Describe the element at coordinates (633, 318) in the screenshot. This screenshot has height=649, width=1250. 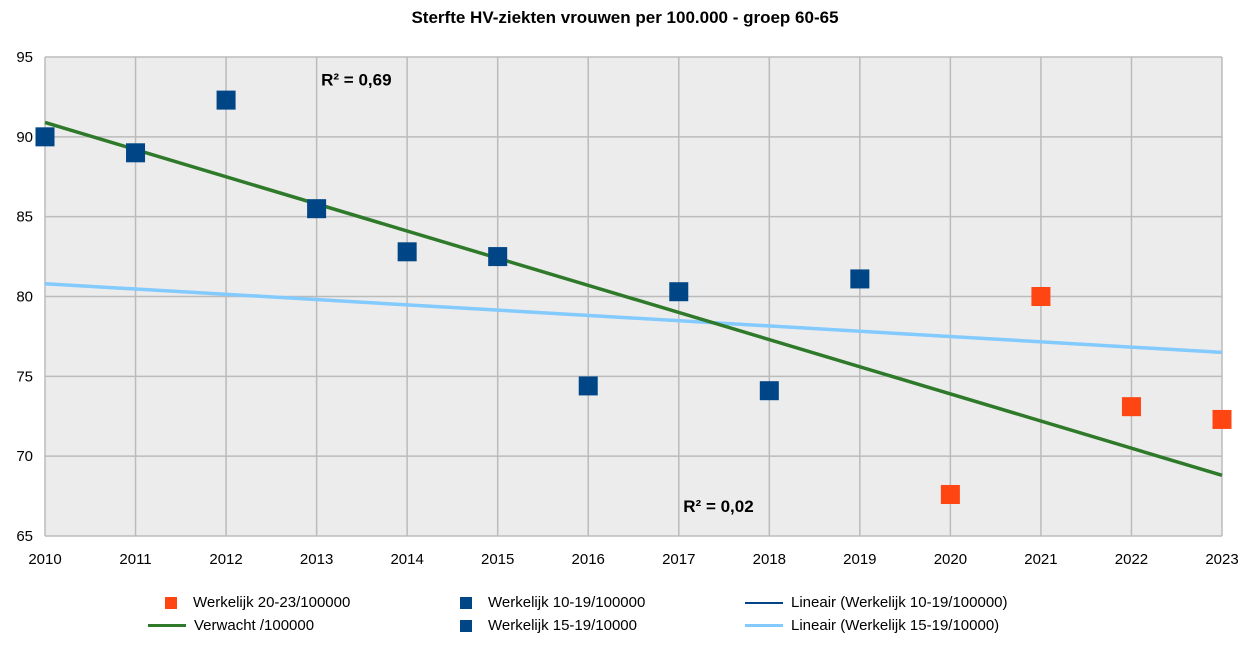
I see `trend-line` at that location.